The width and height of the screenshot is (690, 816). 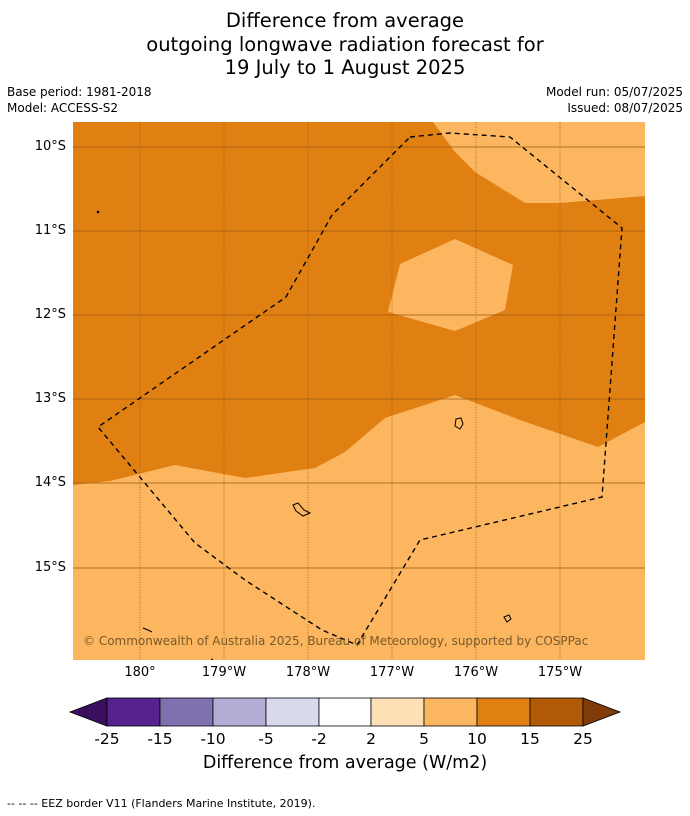 What do you see at coordinates (50, 146) in the screenshot?
I see `lat-label-10s: 10°S` at bounding box center [50, 146].